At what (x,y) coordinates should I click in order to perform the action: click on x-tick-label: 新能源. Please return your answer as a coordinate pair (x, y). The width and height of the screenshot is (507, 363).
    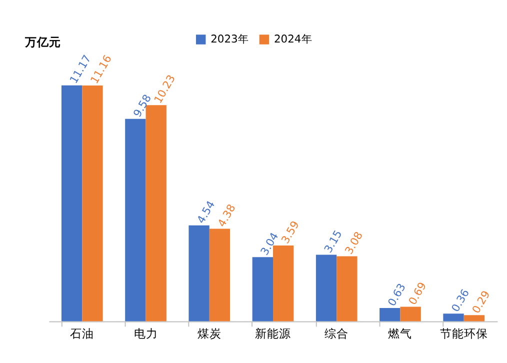
    Looking at the image, I should click on (273, 333).